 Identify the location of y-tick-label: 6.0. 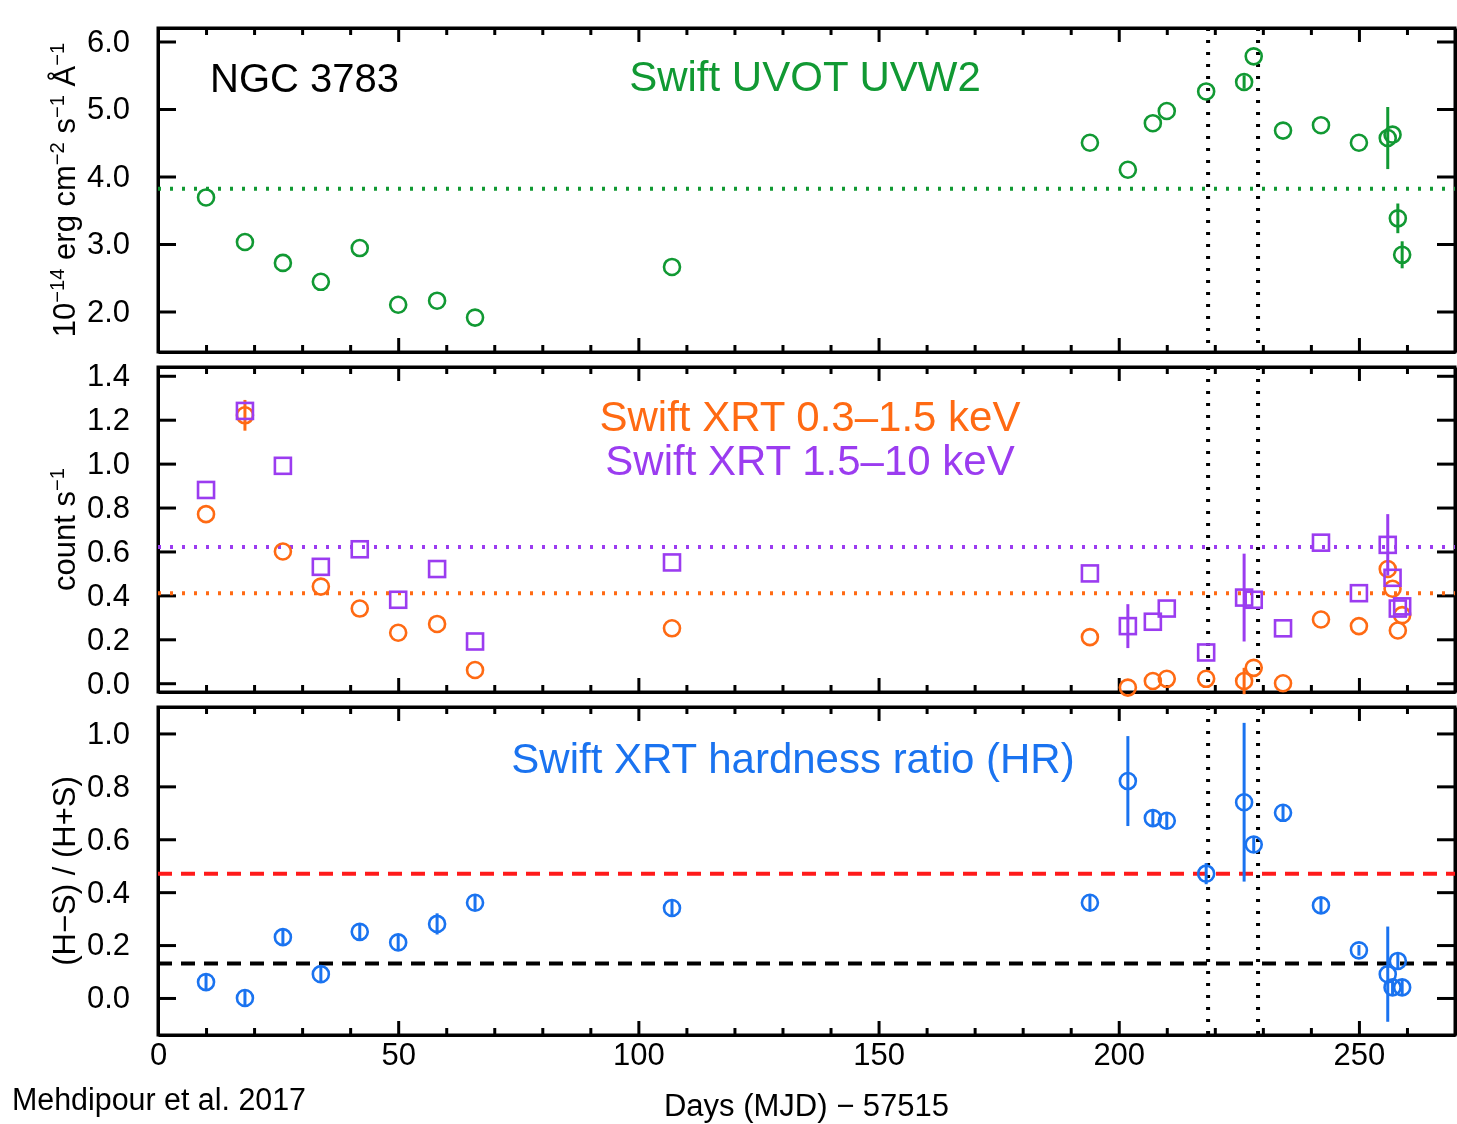
(108, 41).